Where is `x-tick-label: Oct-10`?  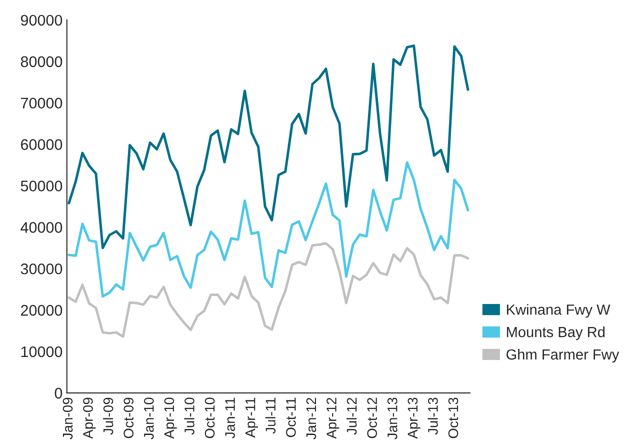
x-tick-label: Oct-10 is located at coordinates (209, 418).